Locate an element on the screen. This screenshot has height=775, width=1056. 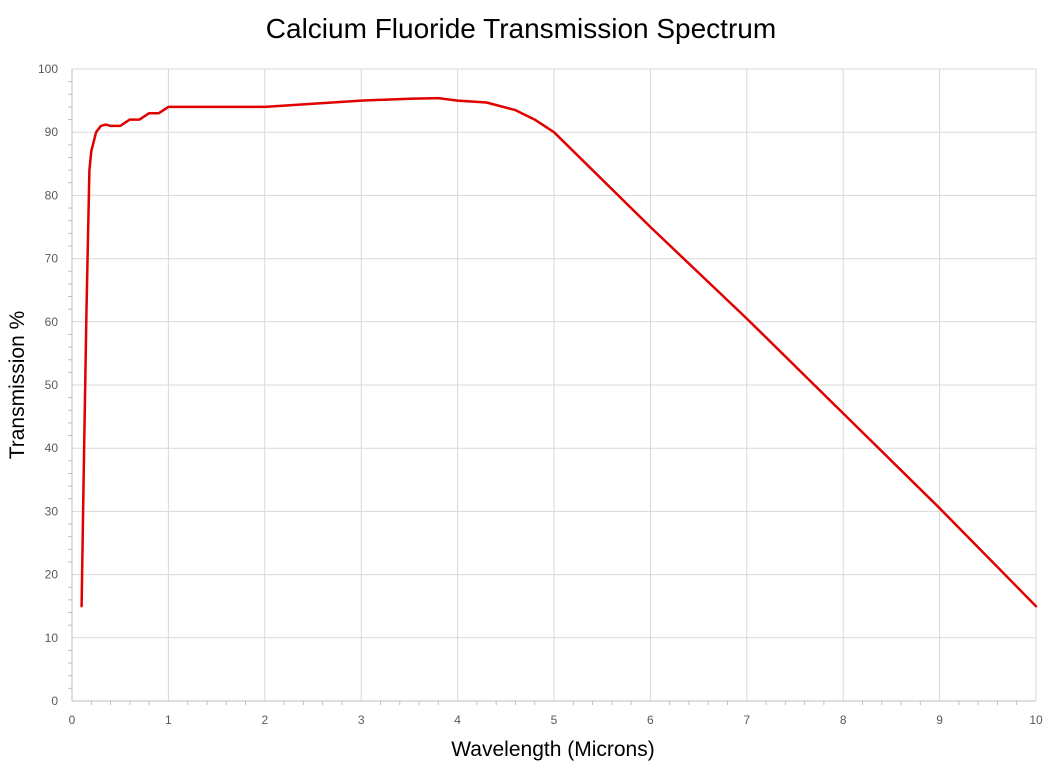
y-tick-label: 20 is located at coordinates (52, 575).